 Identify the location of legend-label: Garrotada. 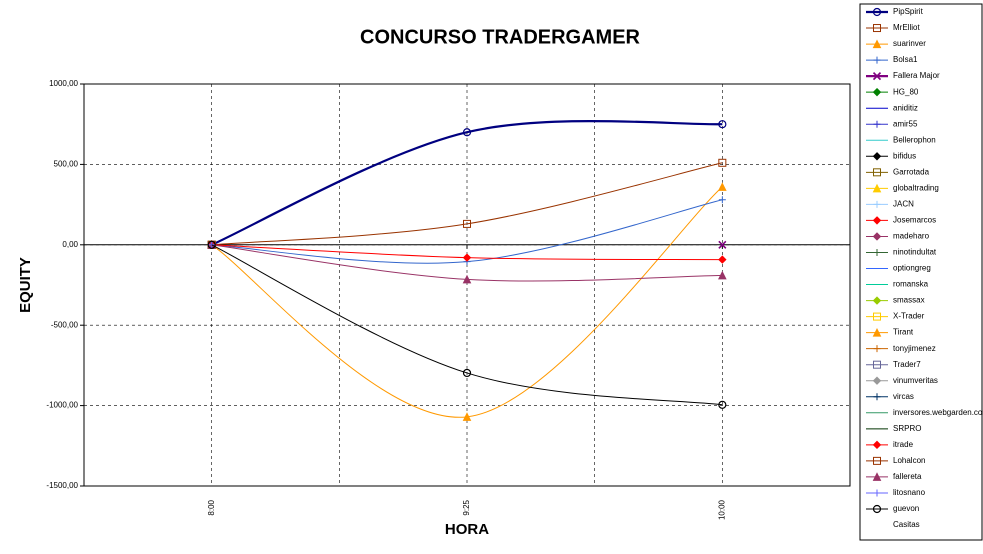
(911, 171).